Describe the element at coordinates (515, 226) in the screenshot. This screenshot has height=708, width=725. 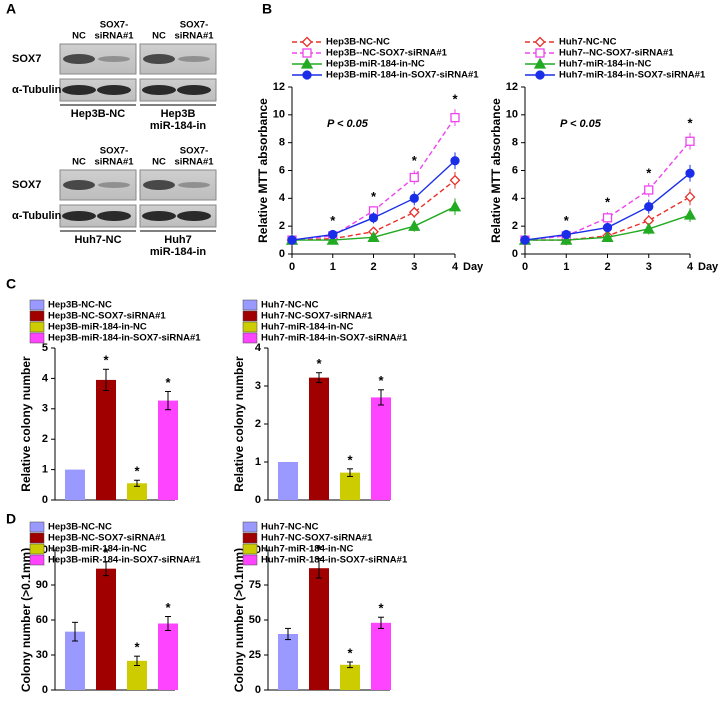
I see `y-tick-label: 2` at that location.